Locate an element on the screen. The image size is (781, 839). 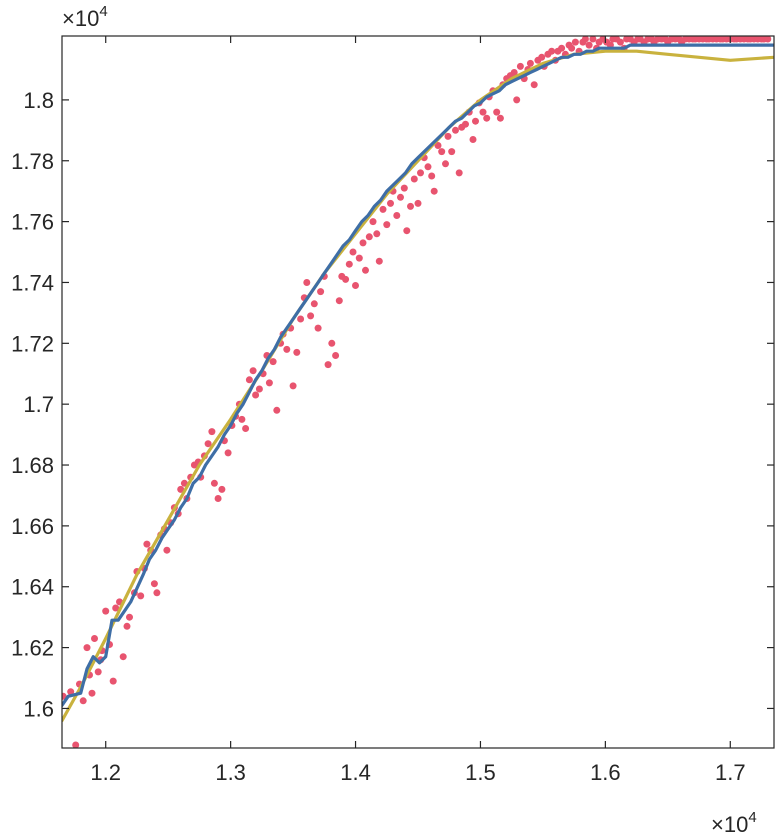
y-tick-label-8: 1.76 is located at coordinates (32, 222).